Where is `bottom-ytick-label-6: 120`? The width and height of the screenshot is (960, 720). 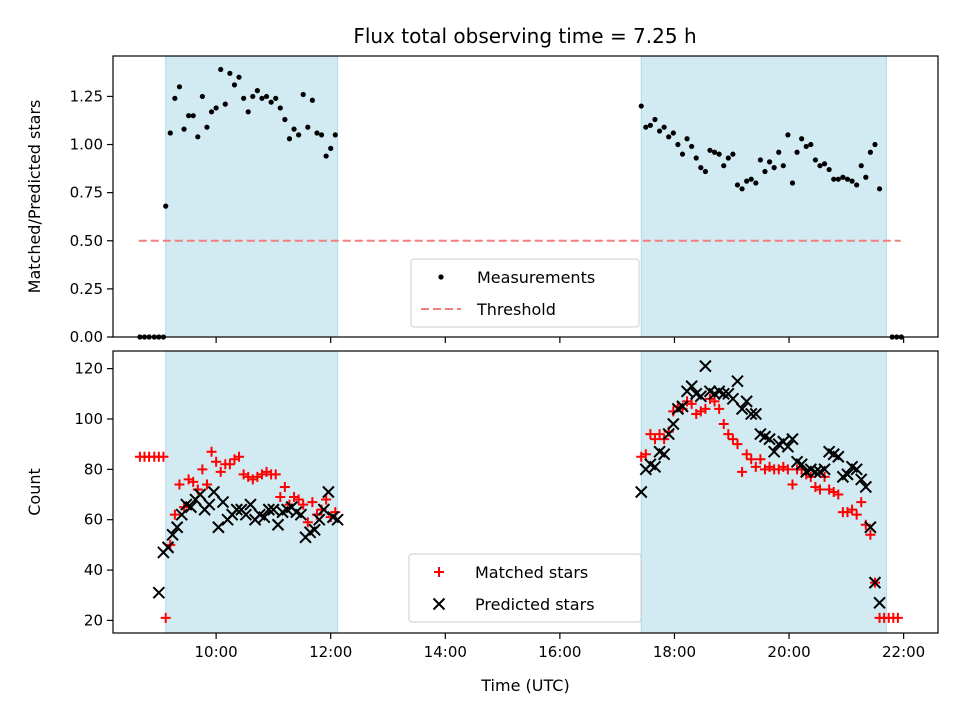 bottom-ytick-label-6: 120 is located at coordinates (88, 369).